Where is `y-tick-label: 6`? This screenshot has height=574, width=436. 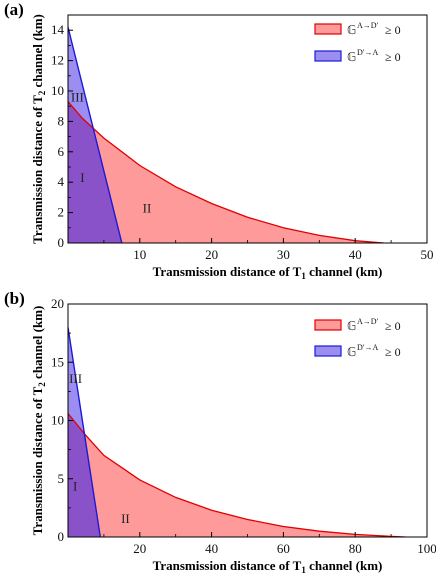
y-tick-label: 6 is located at coordinates (61, 151).